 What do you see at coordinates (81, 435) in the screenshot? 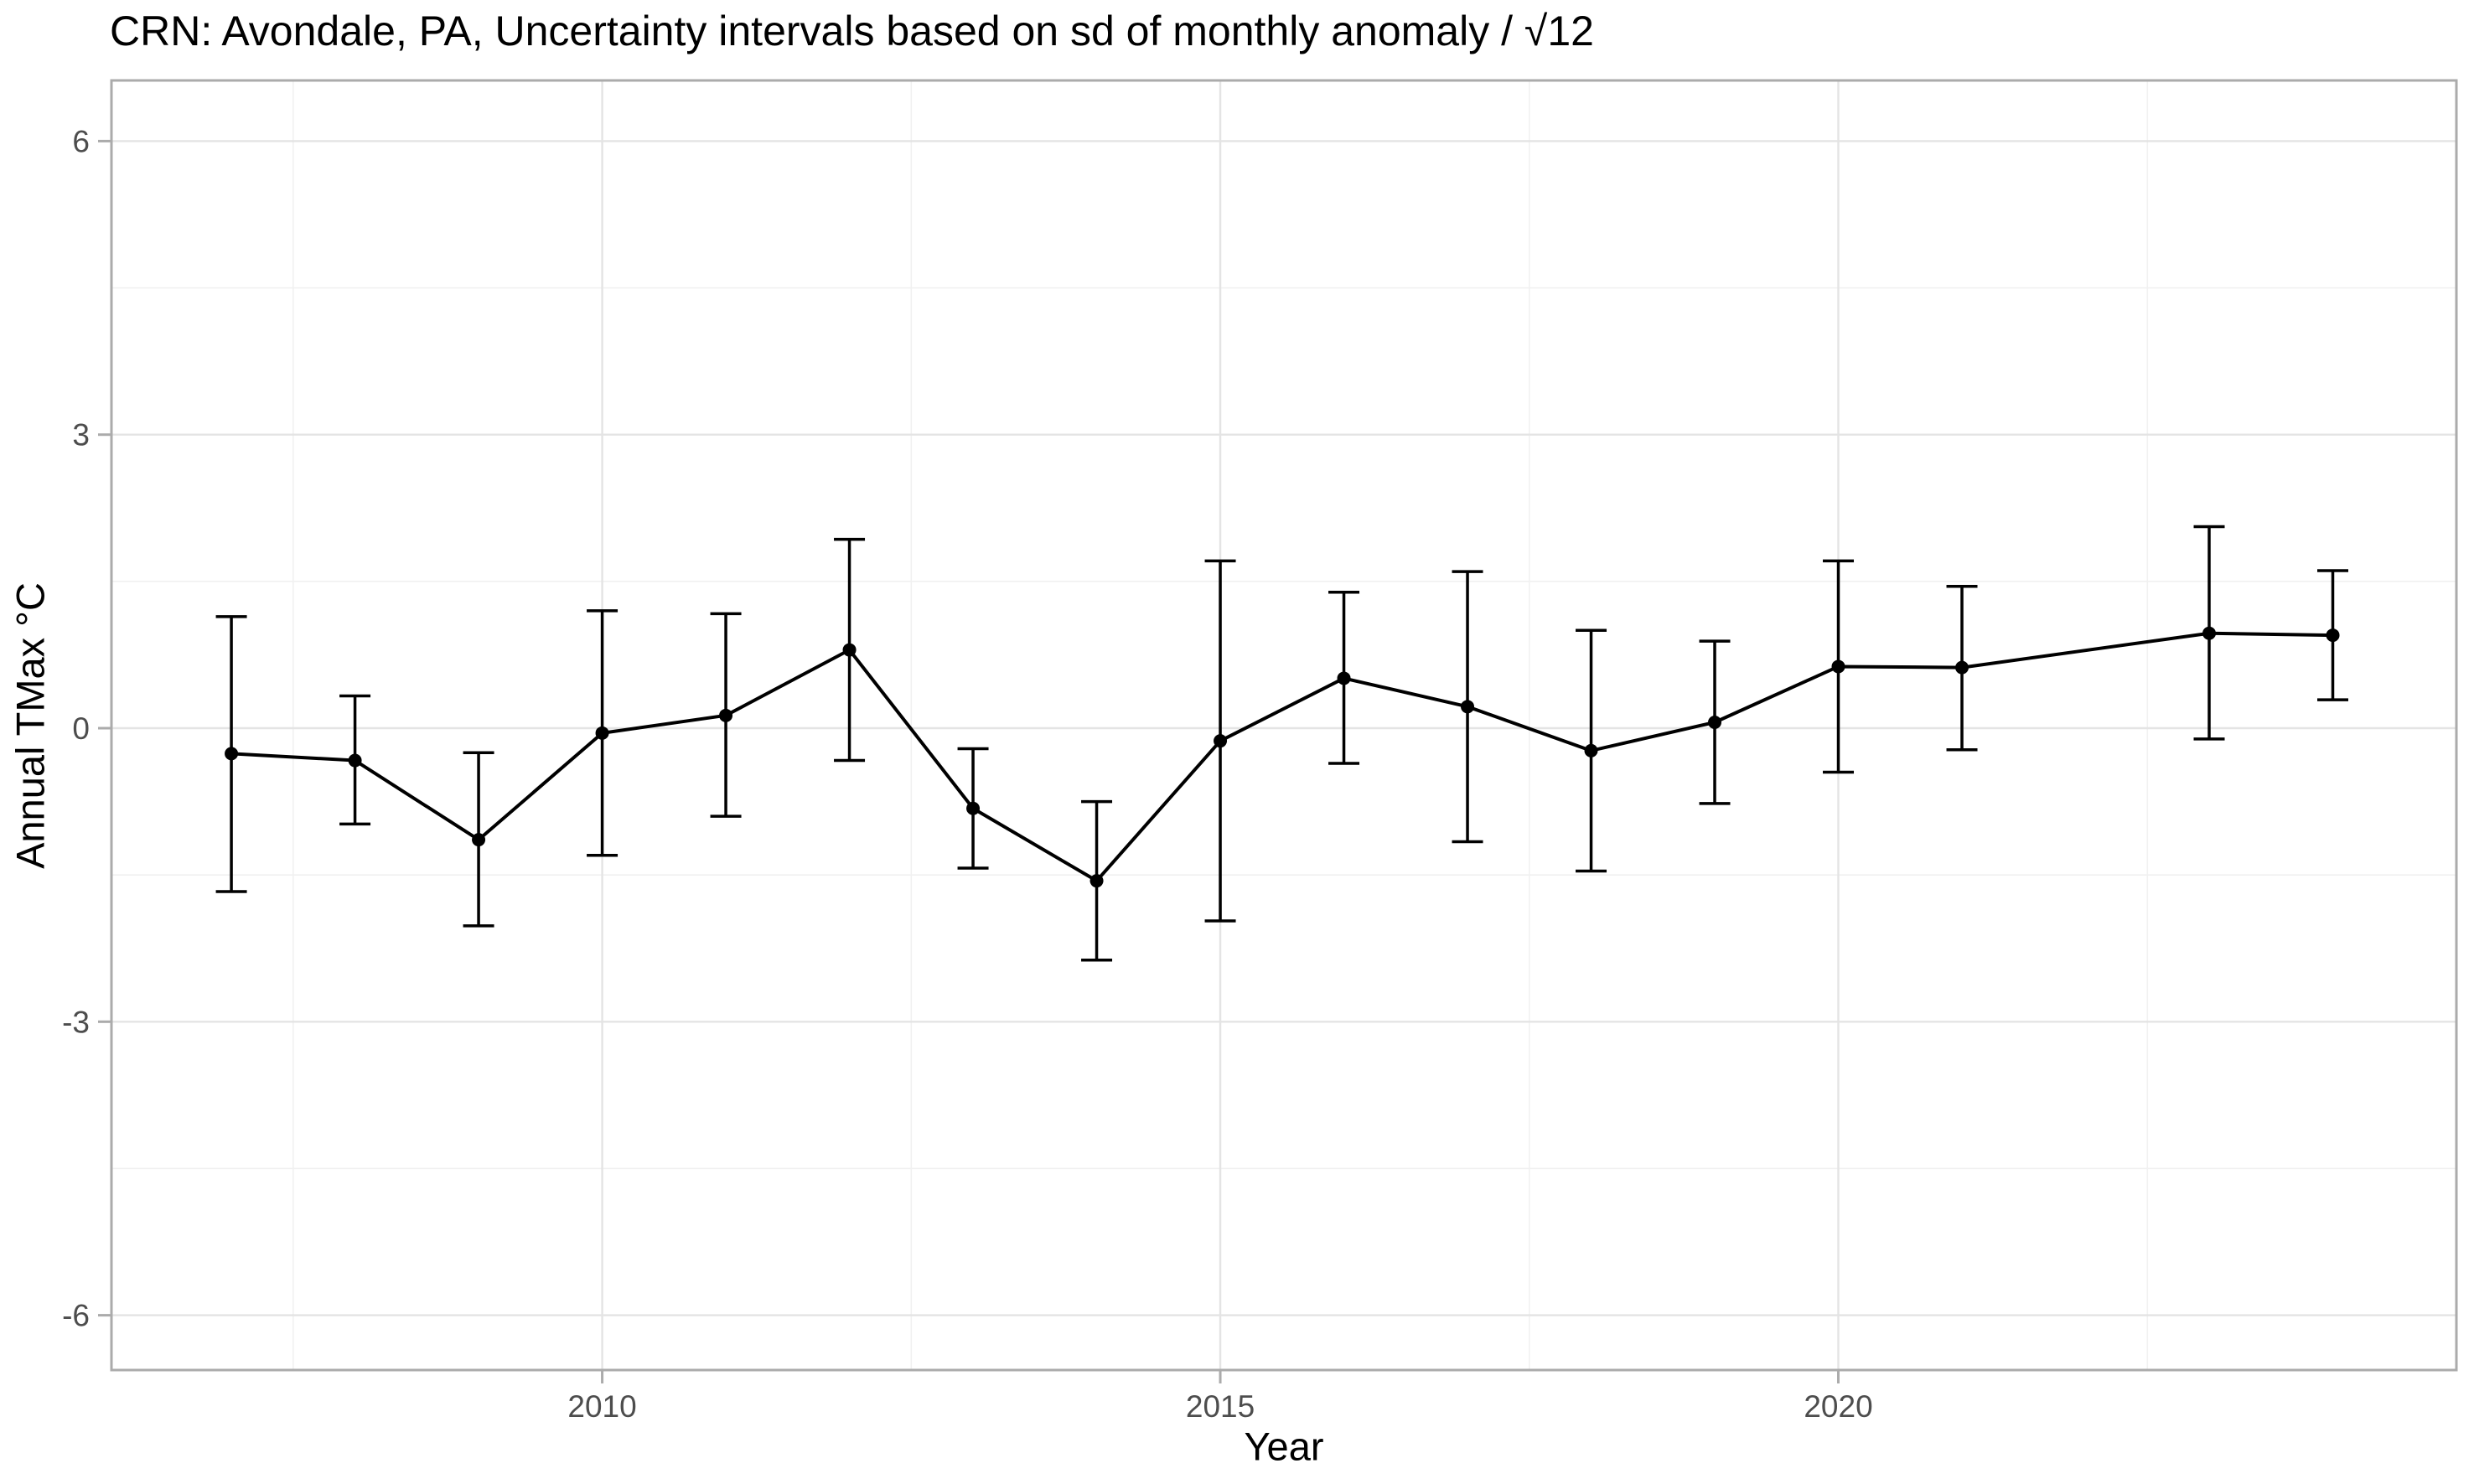
I see `y-tick-label: 3` at bounding box center [81, 435].